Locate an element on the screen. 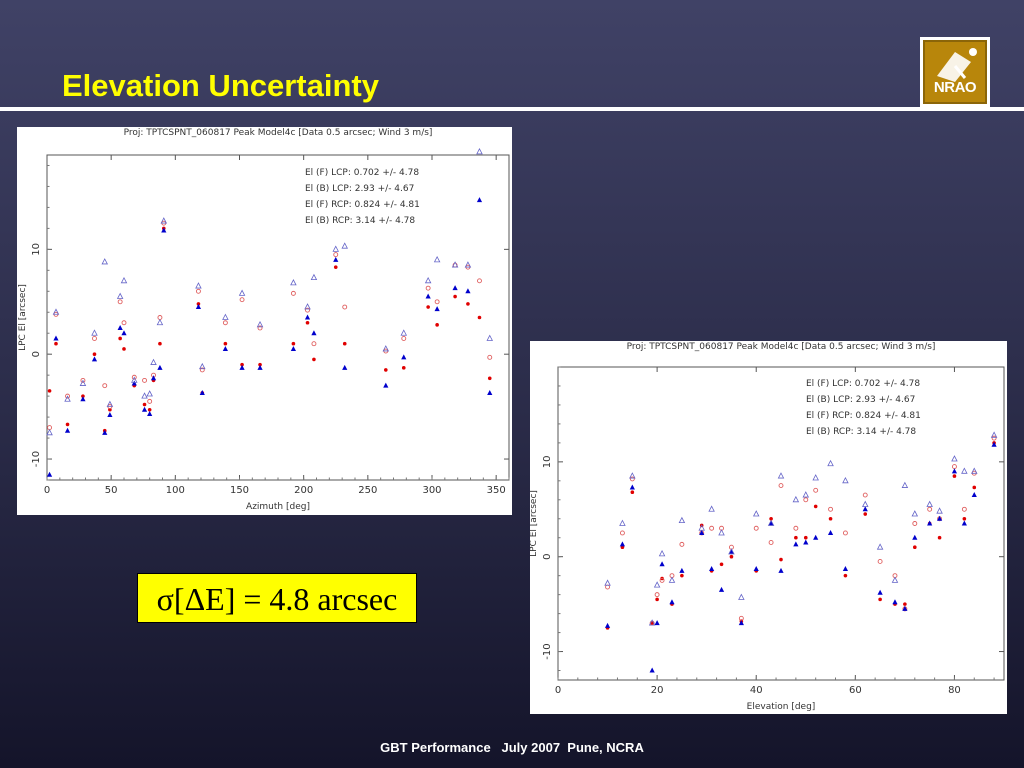 This screenshot has width=1024, height=768. x-tick-label: 100 is located at coordinates (175, 490).